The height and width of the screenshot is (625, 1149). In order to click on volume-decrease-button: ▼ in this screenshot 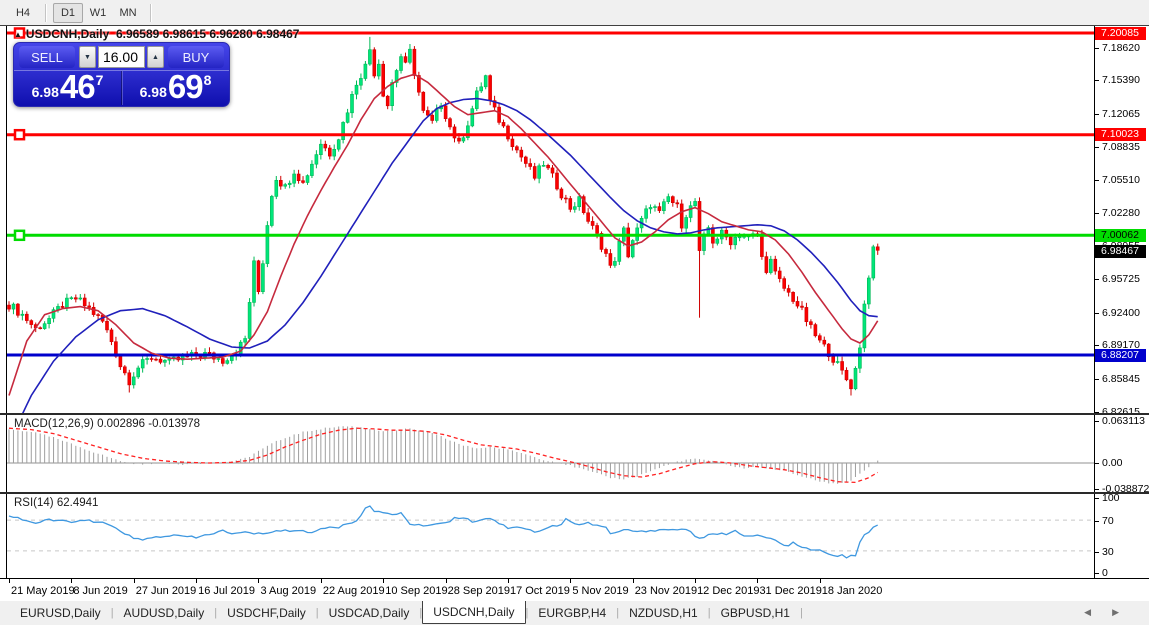, I will do `click(87, 57)`.